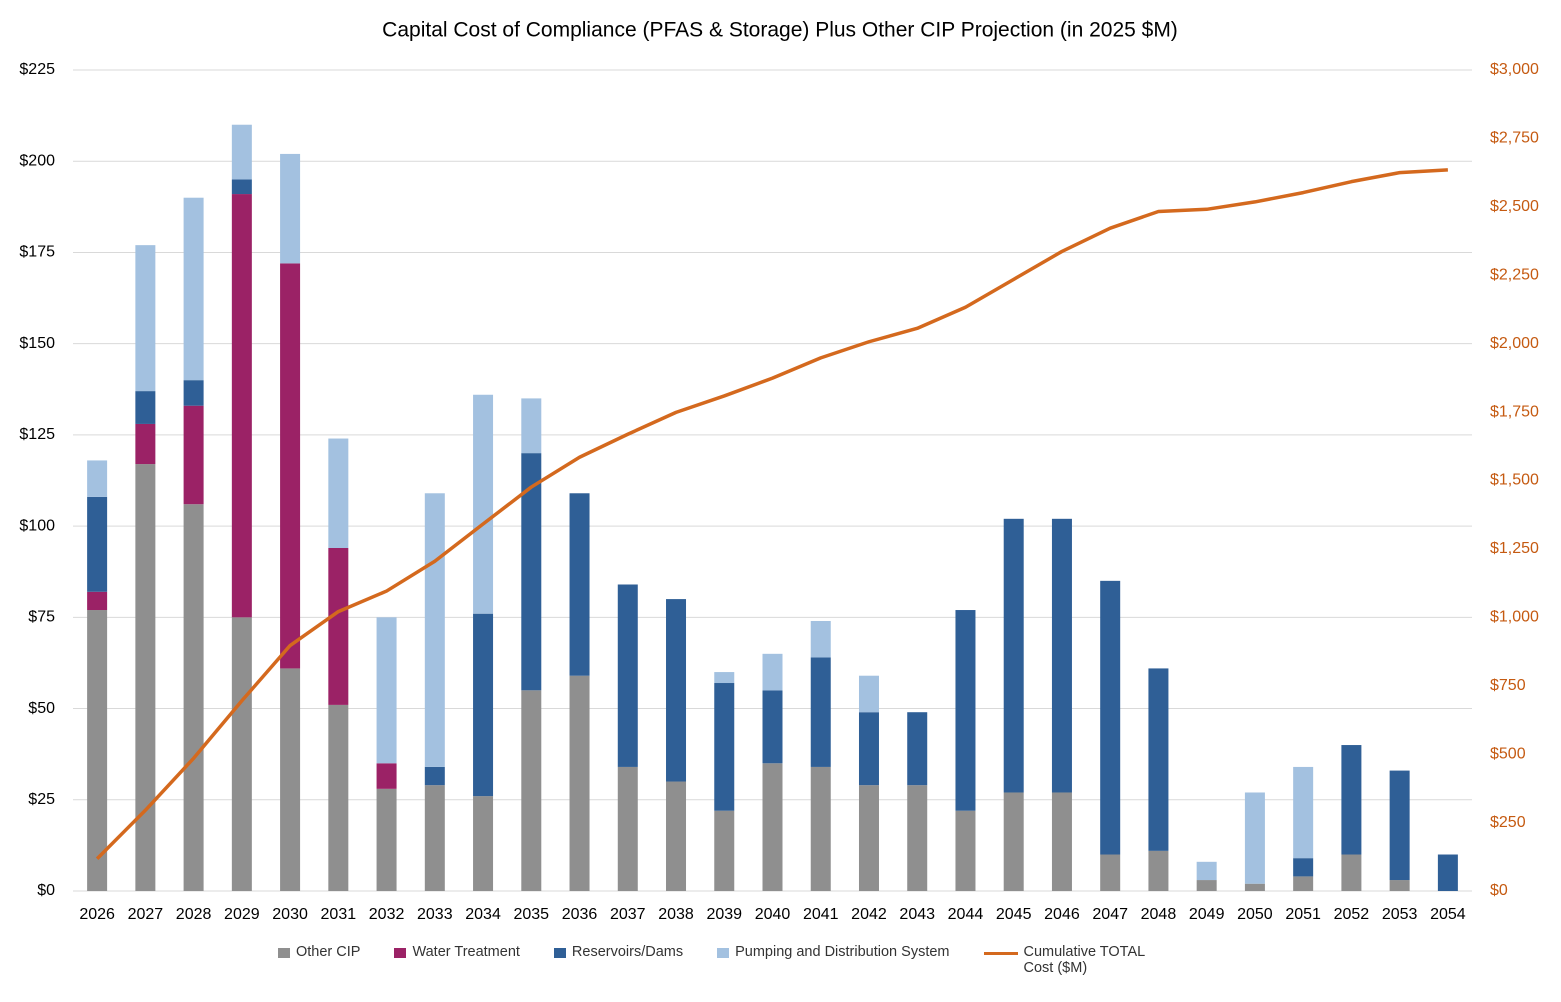 This screenshot has height=1002, width=1561. I want to click on x-tick-label: 2033, so click(435, 914).